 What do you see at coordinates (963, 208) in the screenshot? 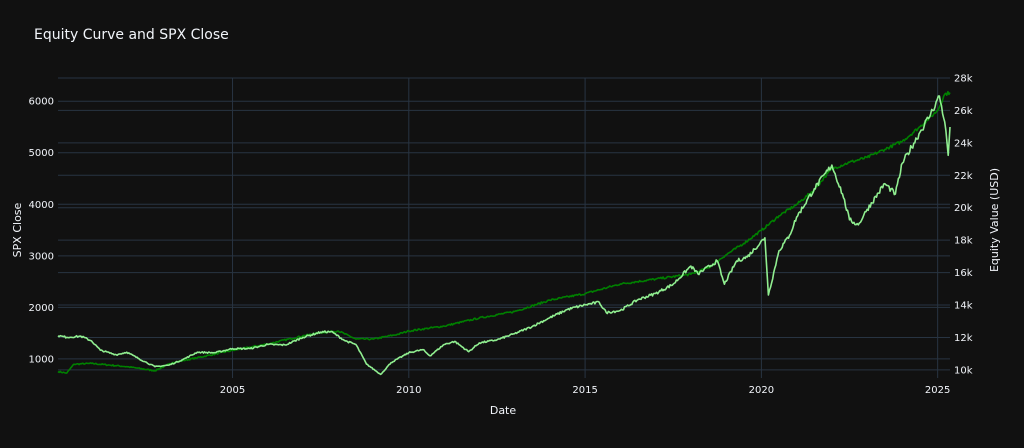
I see `y-right-tick-label: 20k` at bounding box center [963, 208].